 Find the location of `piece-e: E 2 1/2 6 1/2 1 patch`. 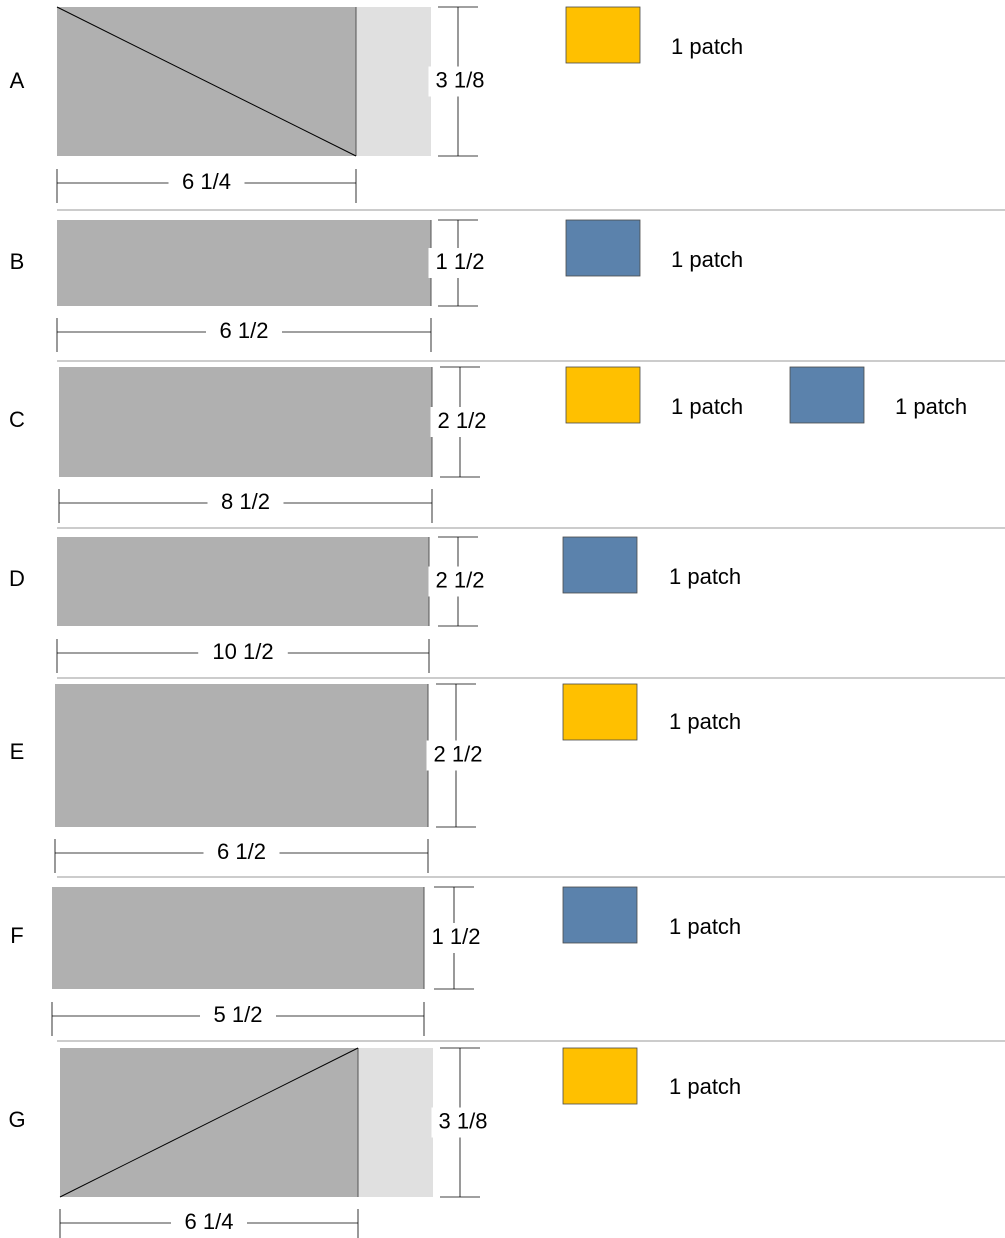

piece-e: E 2 1/2 6 1/2 1 patch is located at coordinates (375, 778).